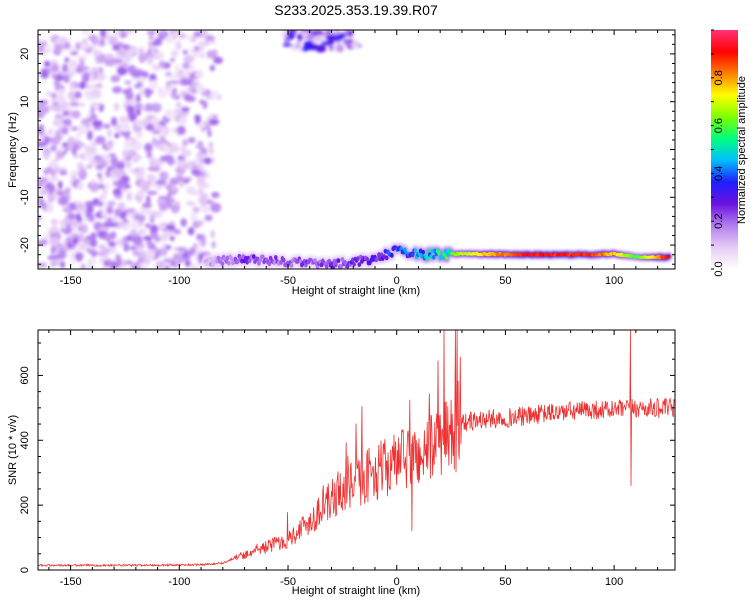 This screenshot has width=750, height=600. I want to click on spectrogram-x-axis-title: Height of straight line (km), so click(356, 291).